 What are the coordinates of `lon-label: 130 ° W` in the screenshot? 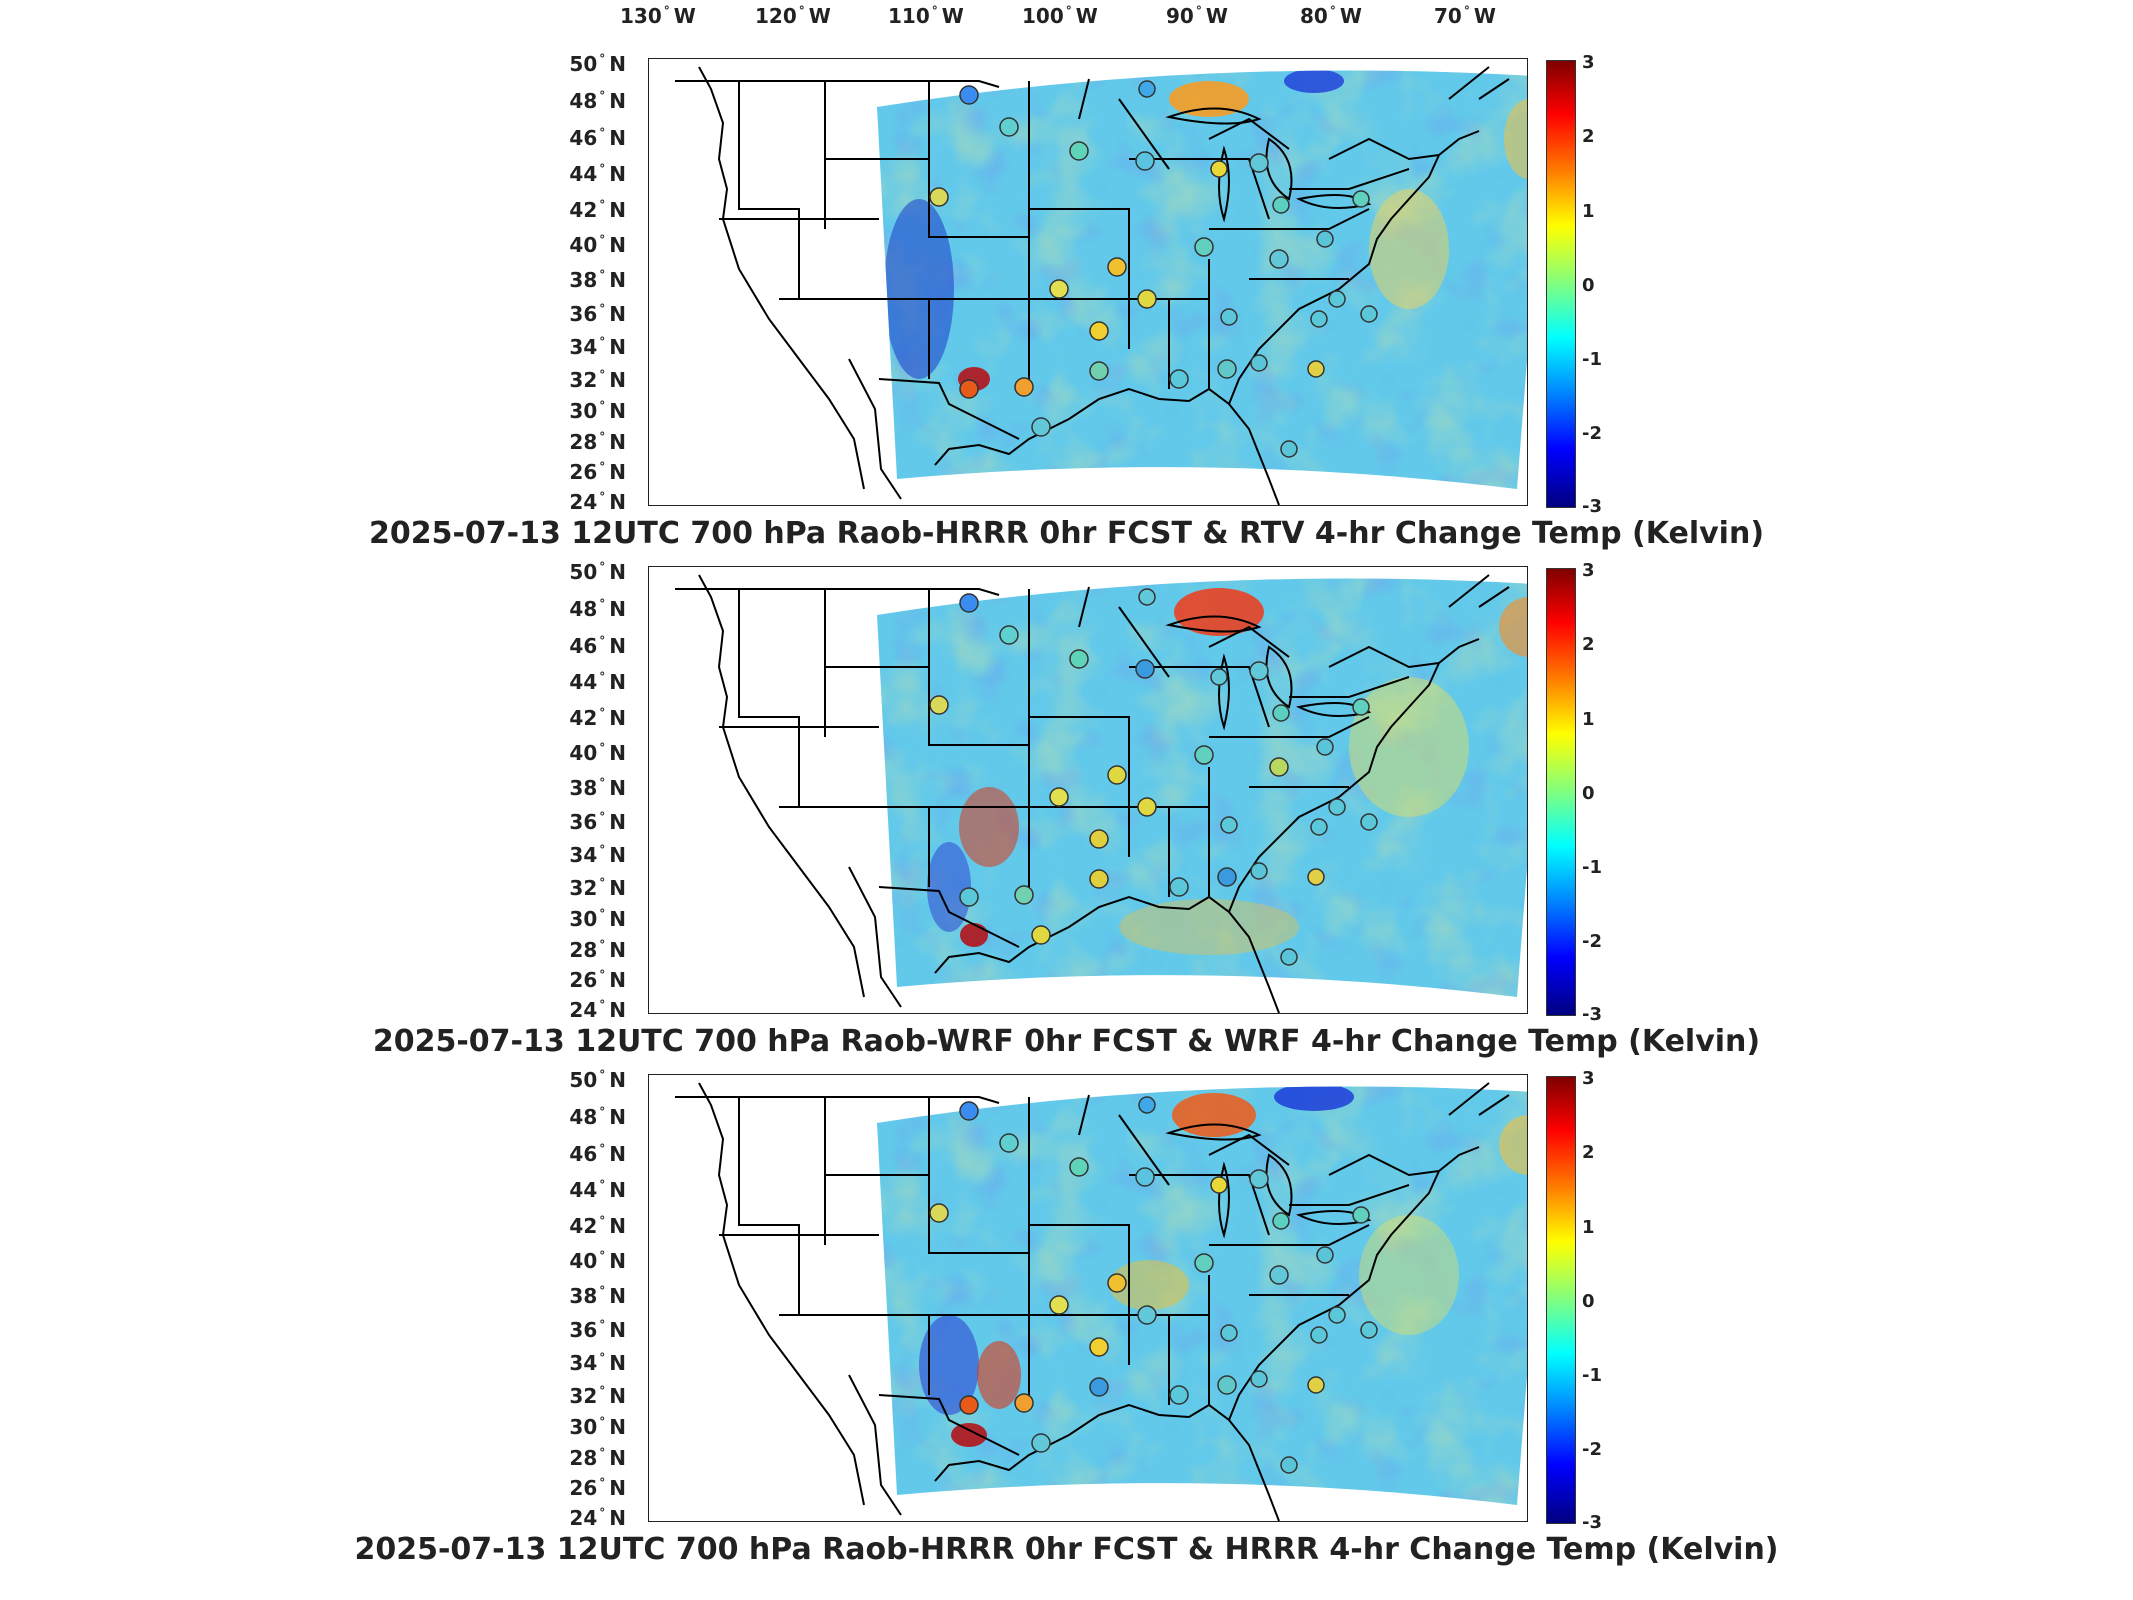 It's located at (658, 16).